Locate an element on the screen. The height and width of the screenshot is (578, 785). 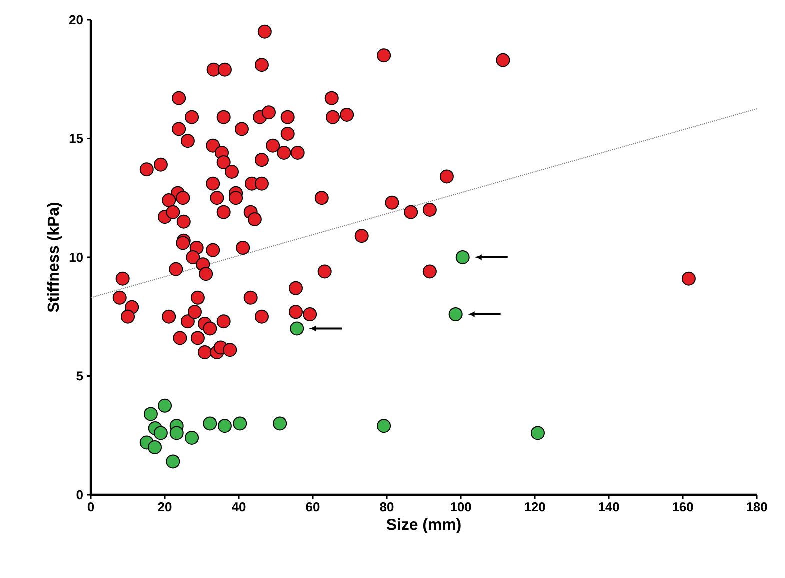
x-tick-label: 120 is located at coordinates (535, 507).